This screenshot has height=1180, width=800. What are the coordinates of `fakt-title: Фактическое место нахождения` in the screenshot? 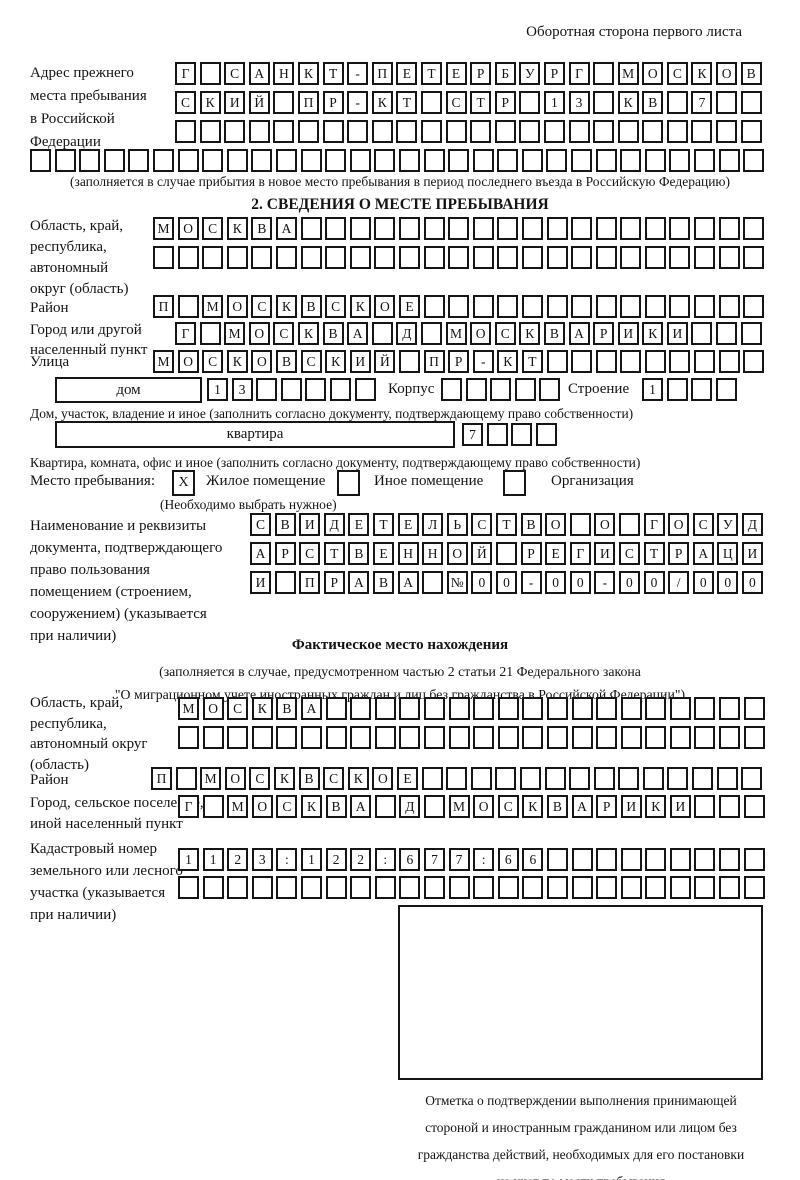 It's located at (400, 645).